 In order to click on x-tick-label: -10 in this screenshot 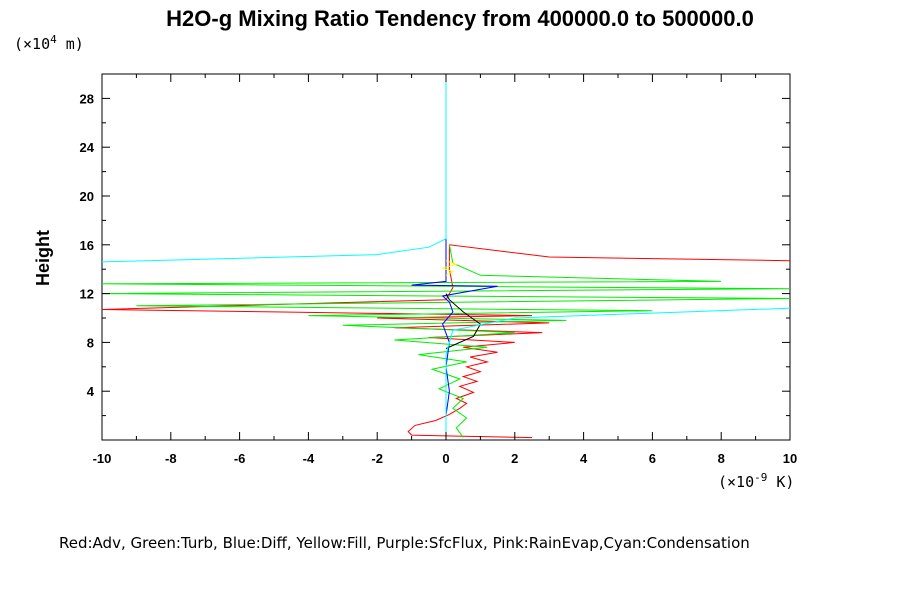, I will do `click(102, 458)`.